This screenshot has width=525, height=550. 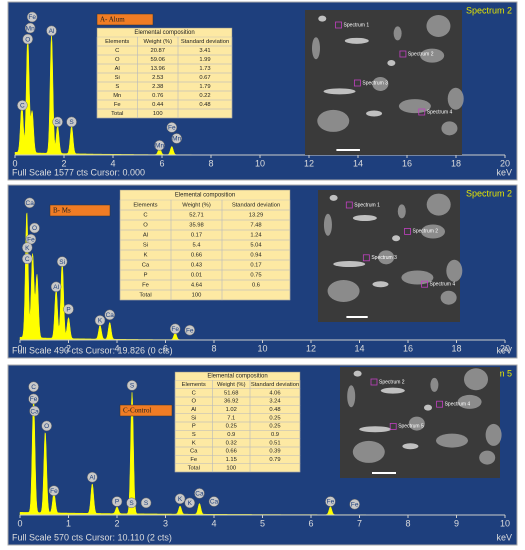 I want to click on tick-label: 7, so click(x=359, y=523).